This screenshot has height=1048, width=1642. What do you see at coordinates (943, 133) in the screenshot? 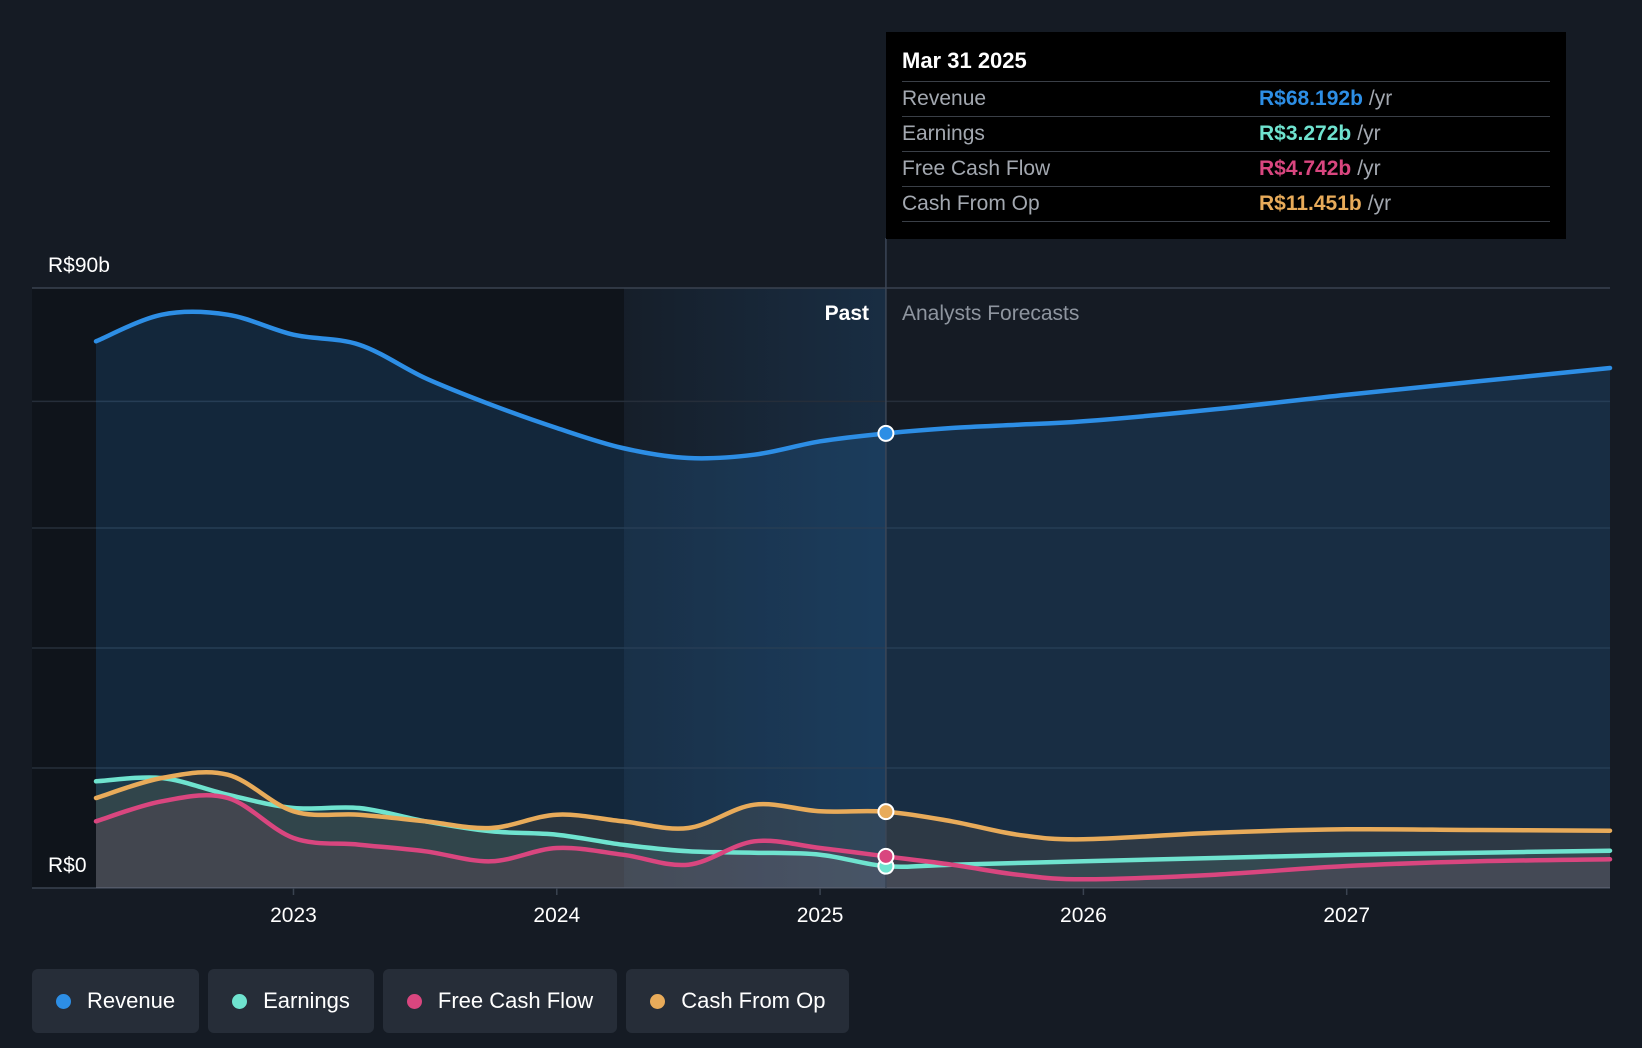
I see `tooltip-label: Earnings` at bounding box center [943, 133].